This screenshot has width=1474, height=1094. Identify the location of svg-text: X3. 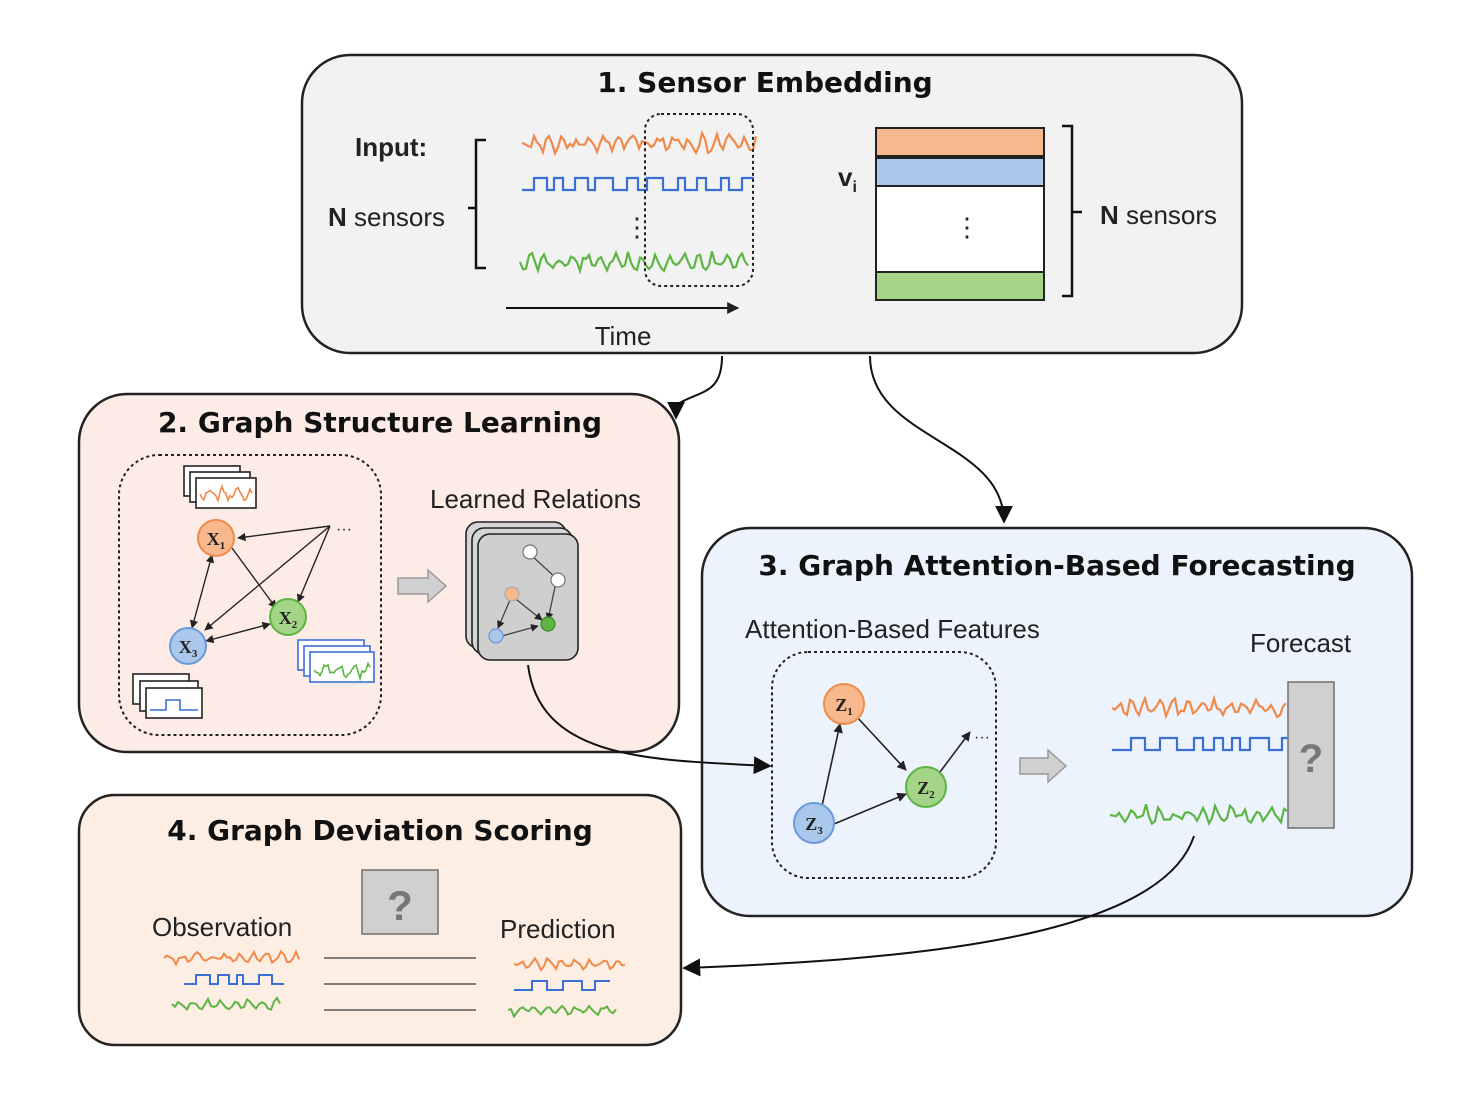
(188, 648).